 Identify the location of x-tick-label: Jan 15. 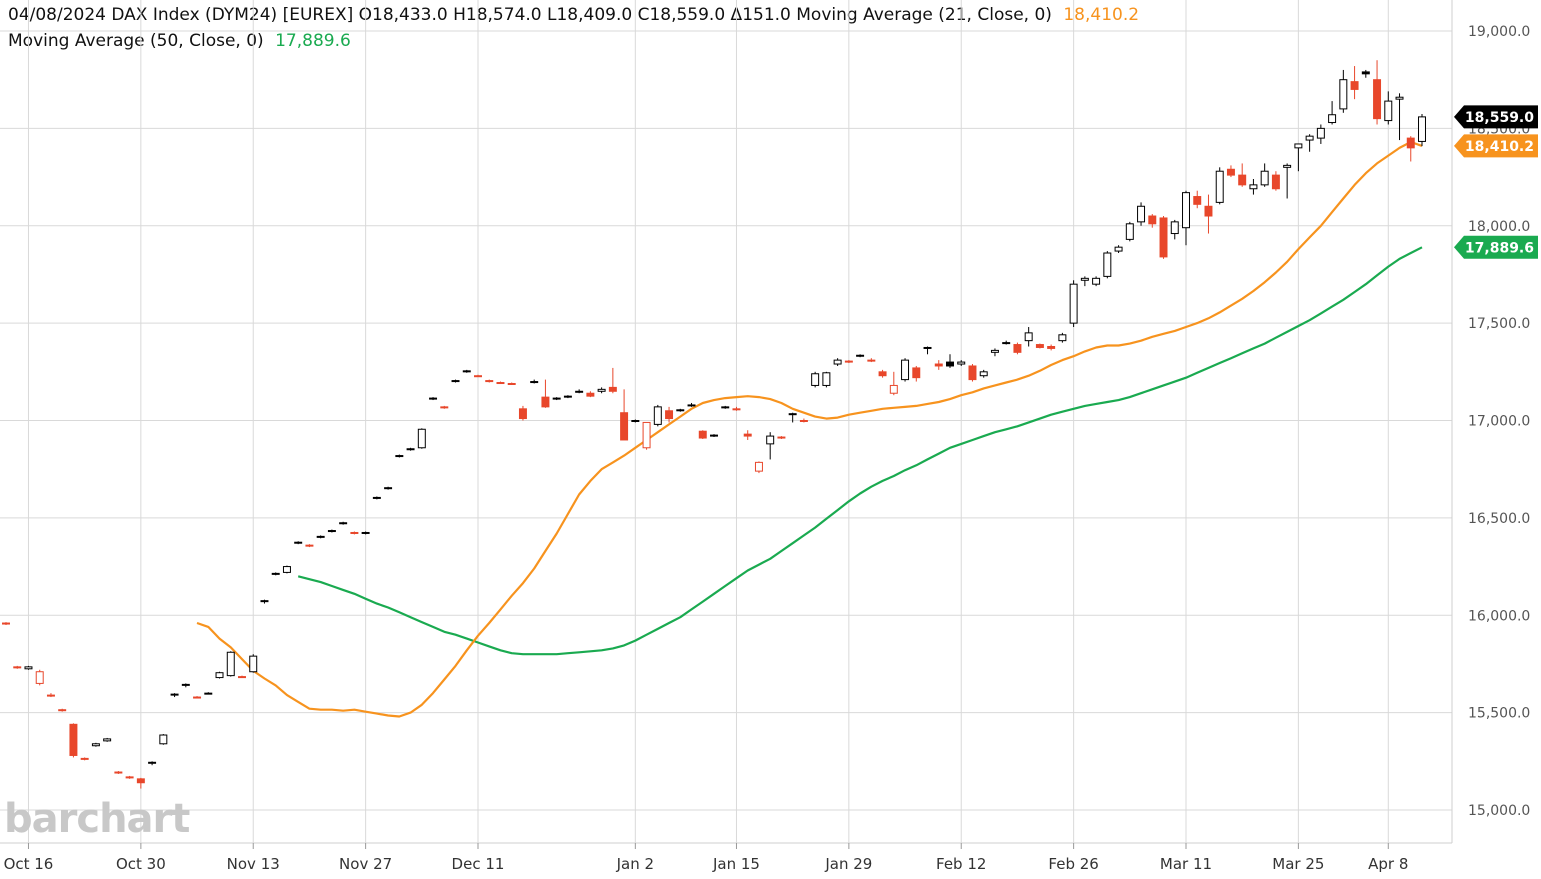
(736, 864).